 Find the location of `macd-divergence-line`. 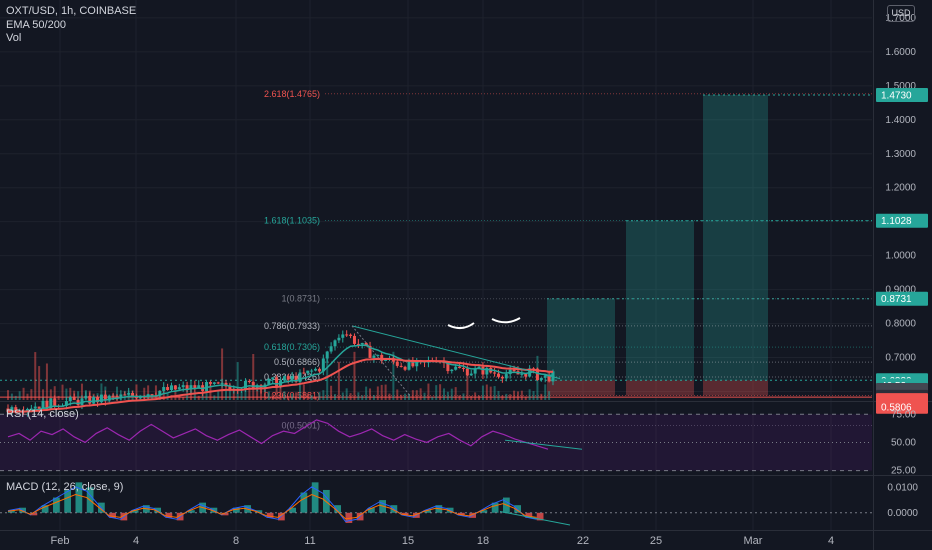

macd-divergence-line is located at coordinates (535, 518).